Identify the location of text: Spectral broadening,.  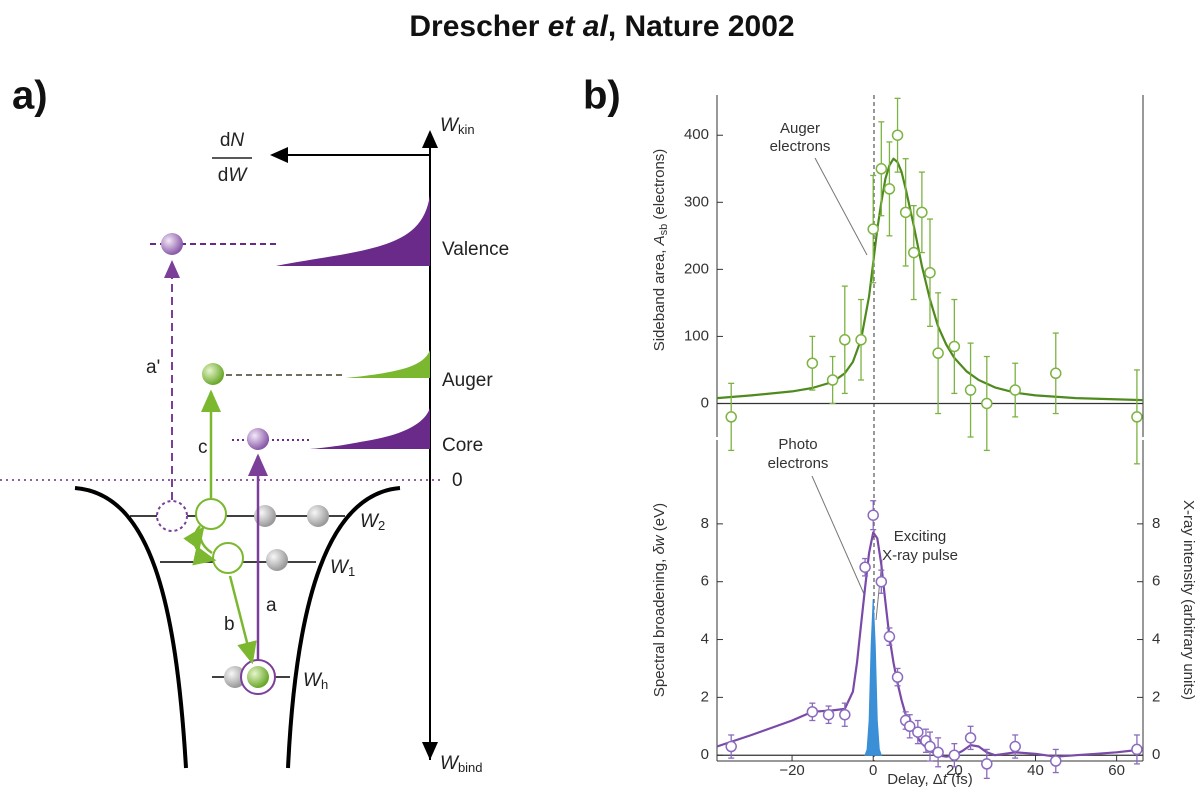
(659, 626).